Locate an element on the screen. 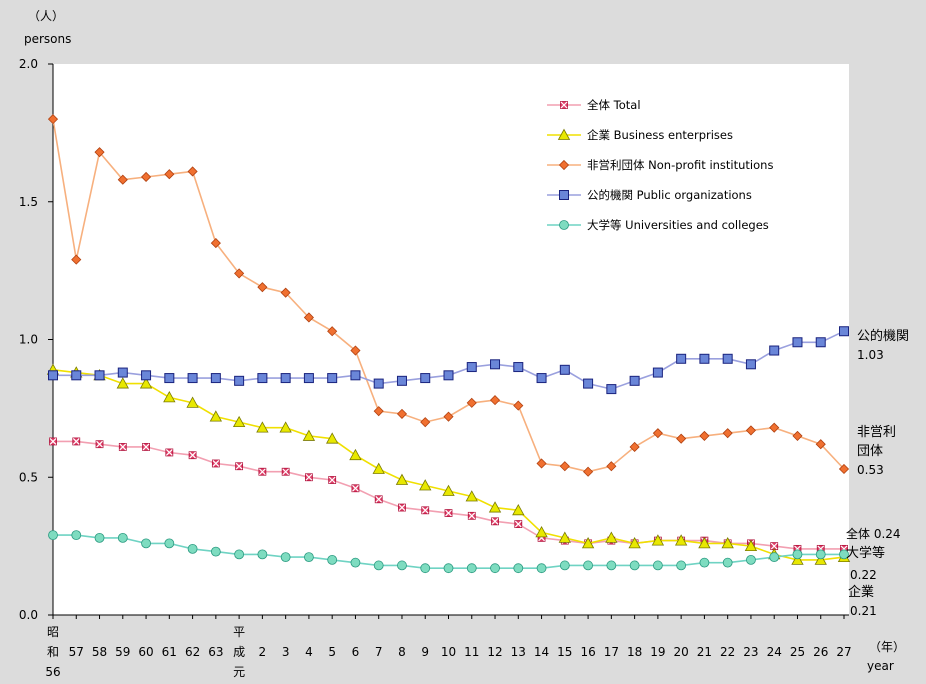 This screenshot has width=926, height=684. x-tick-label-line: 24 is located at coordinates (774, 652).